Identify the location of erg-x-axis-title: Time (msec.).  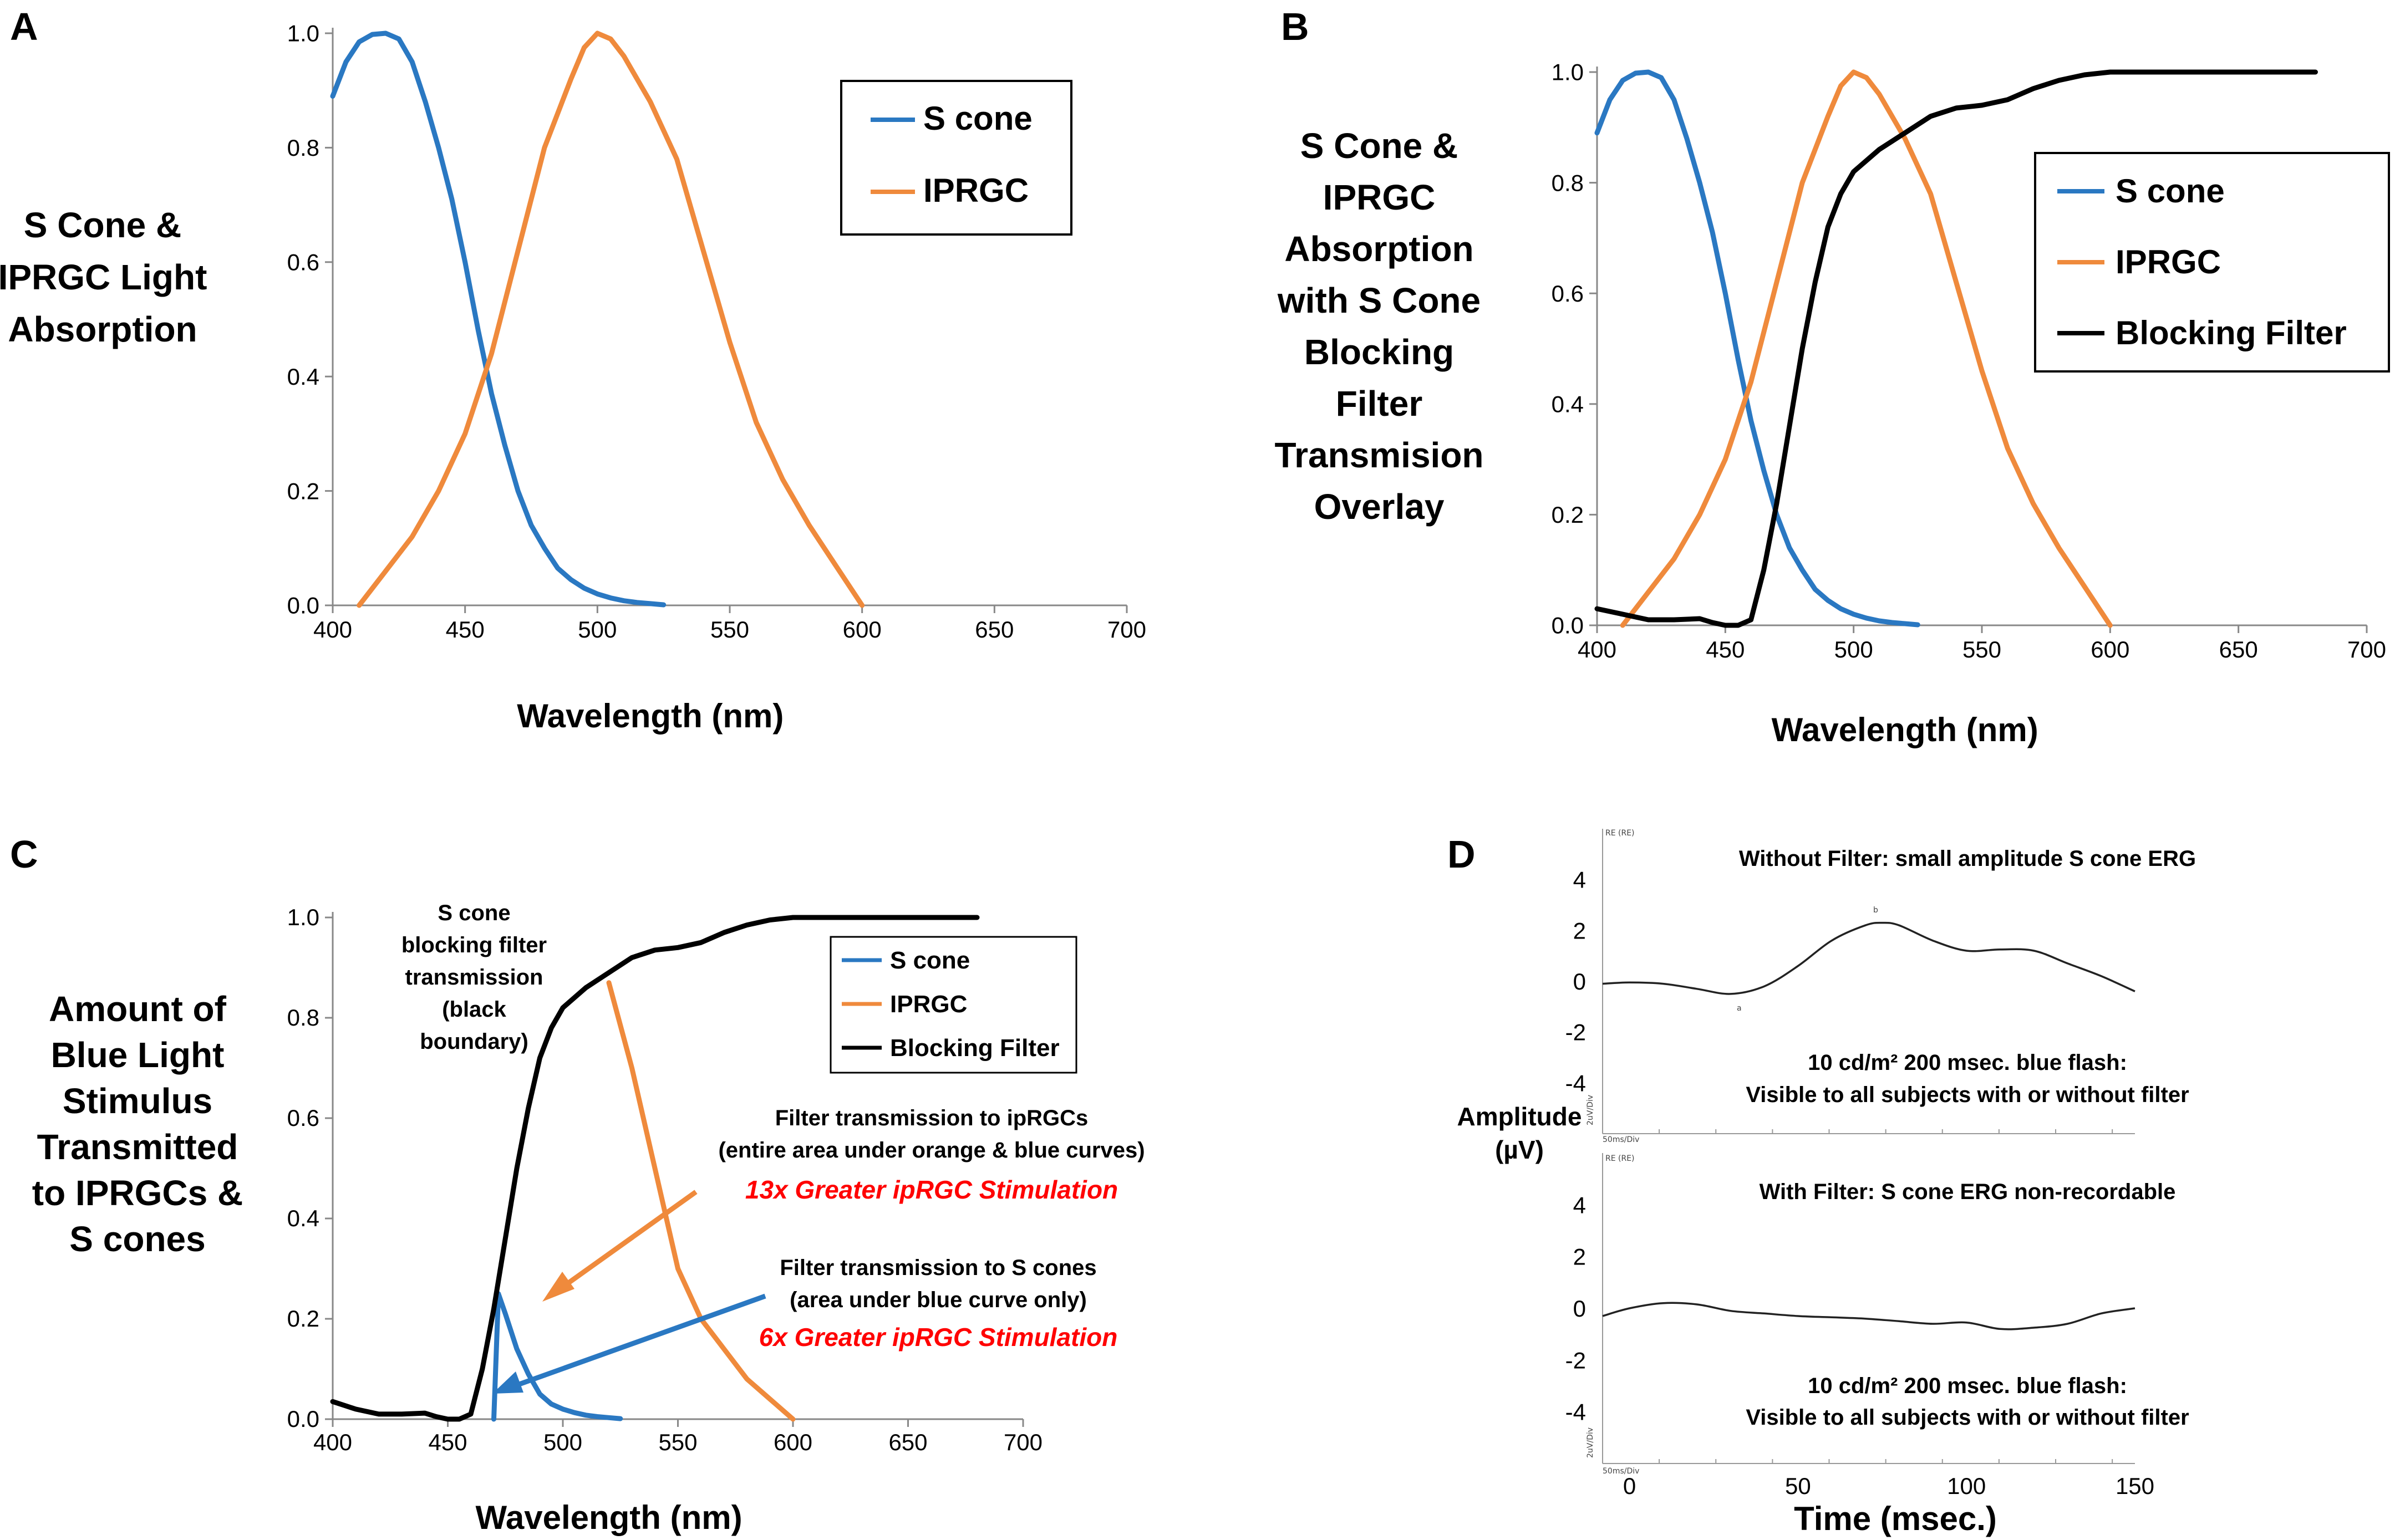
(1895, 1518).